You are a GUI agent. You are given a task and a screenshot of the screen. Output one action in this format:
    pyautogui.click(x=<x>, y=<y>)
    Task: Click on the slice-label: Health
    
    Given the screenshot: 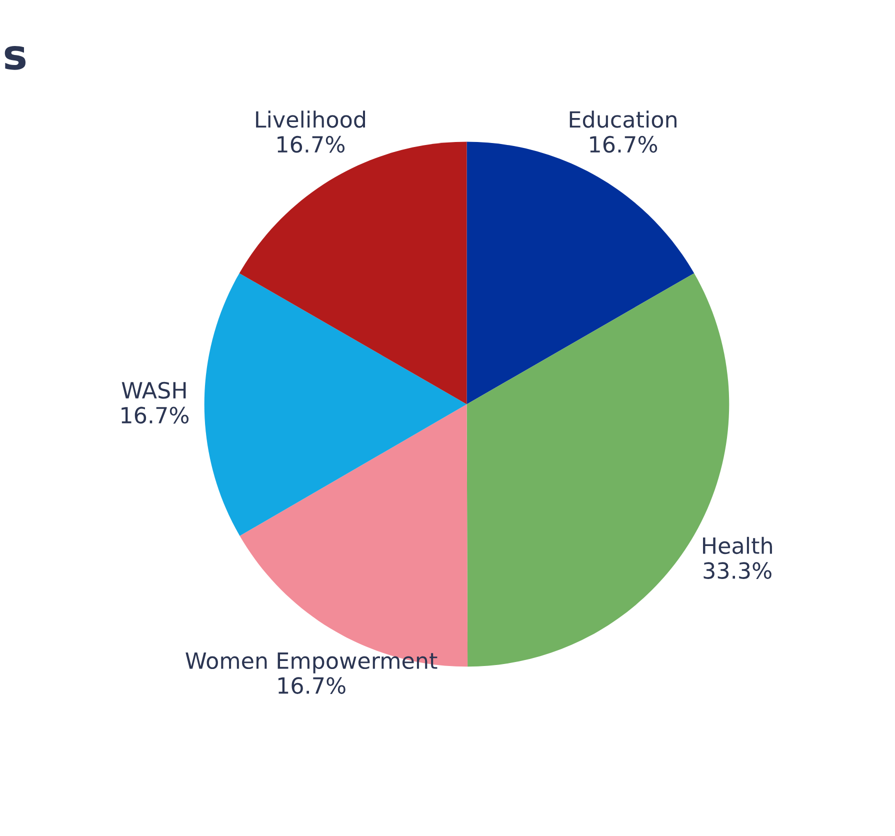 What is the action you would take?
    pyautogui.click(x=737, y=545)
    